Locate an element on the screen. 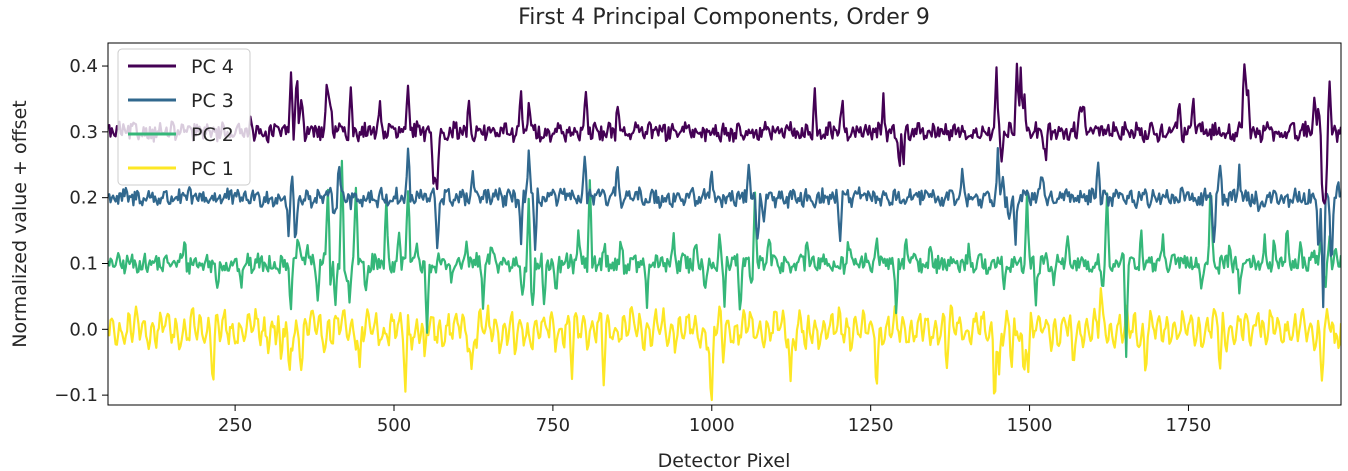  y-tick-label: 0.2 is located at coordinates (83, 198).